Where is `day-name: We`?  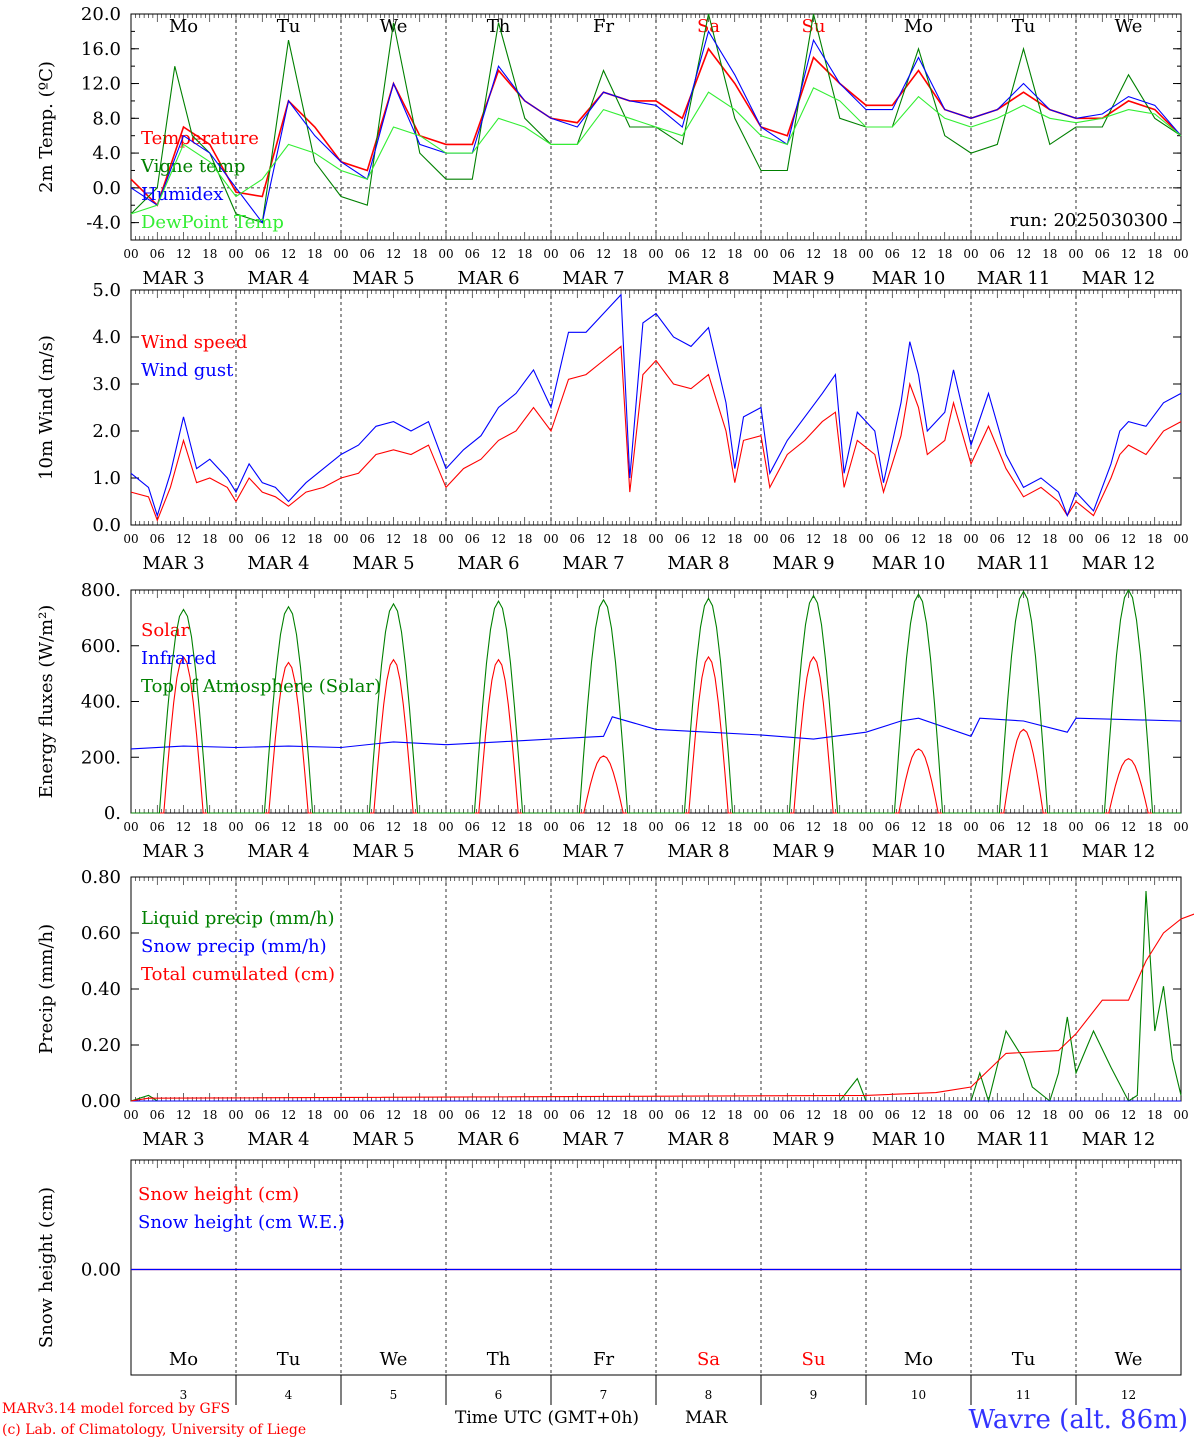
day-name: We is located at coordinates (394, 1359).